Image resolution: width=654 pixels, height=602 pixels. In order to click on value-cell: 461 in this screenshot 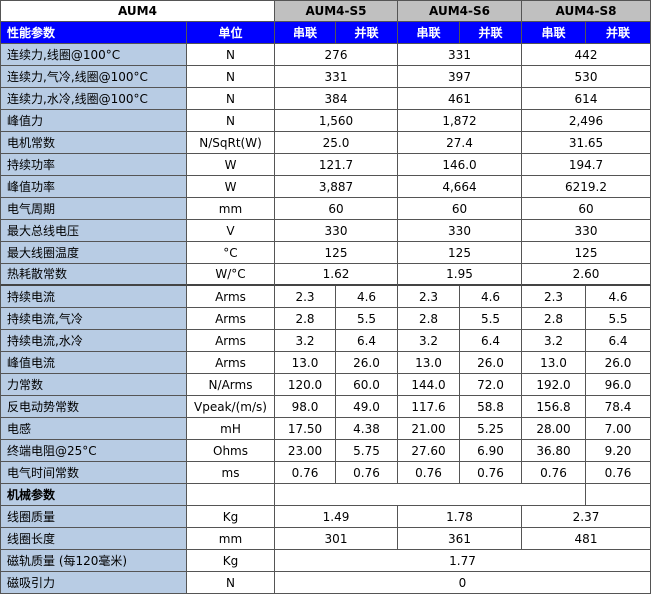, I will do `click(460, 99)`.